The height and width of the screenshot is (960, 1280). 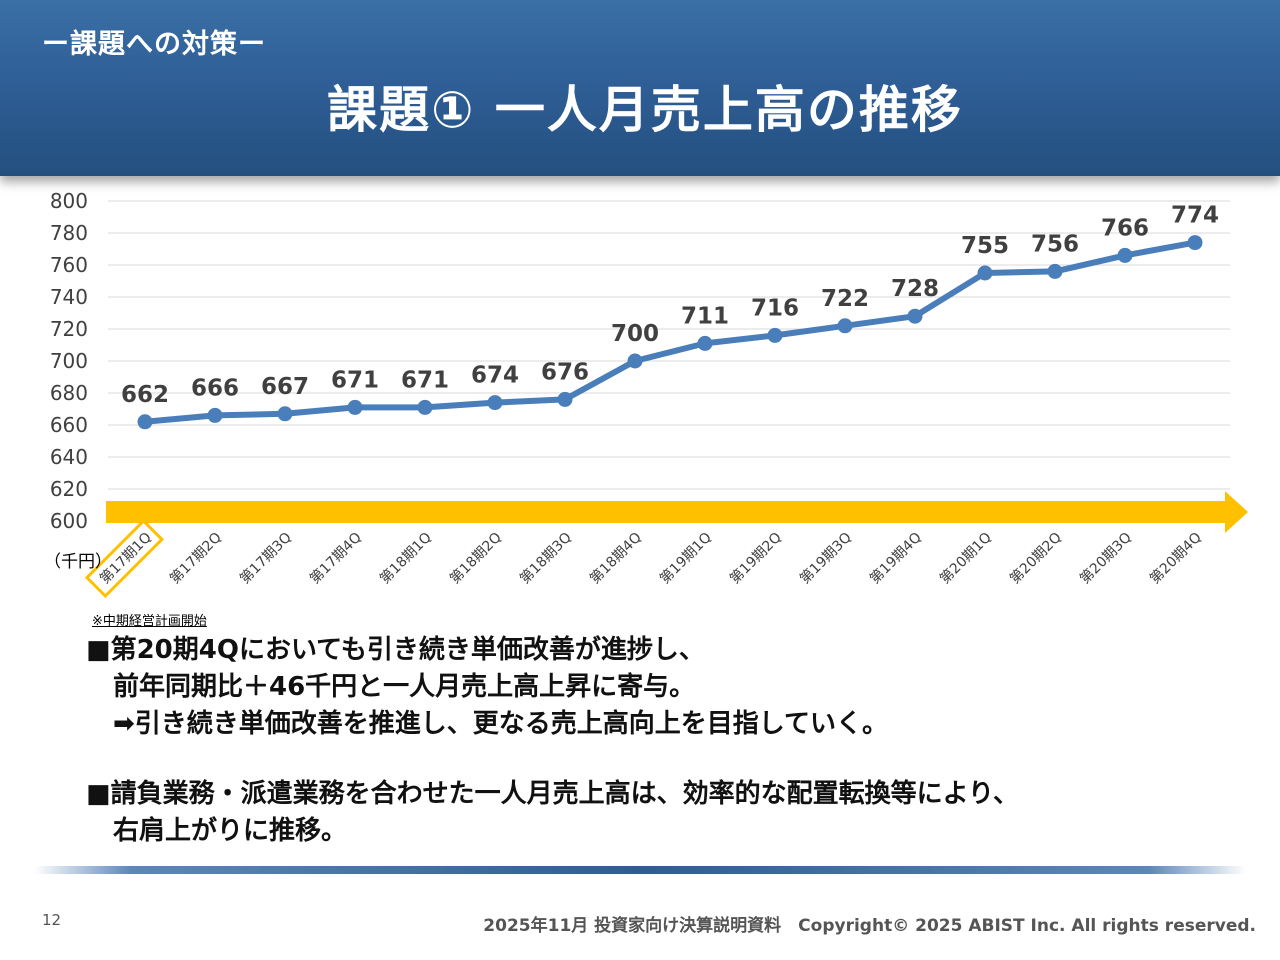 I want to click on data-label: 666, so click(x=215, y=388).